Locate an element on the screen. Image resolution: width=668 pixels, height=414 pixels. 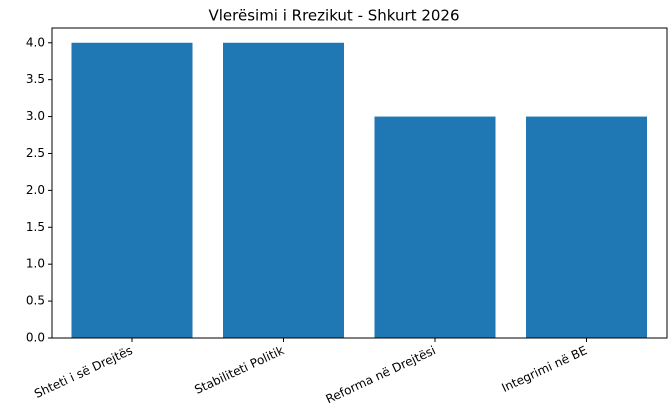
y-tick-label: 2.5 is located at coordinates (35, 153).